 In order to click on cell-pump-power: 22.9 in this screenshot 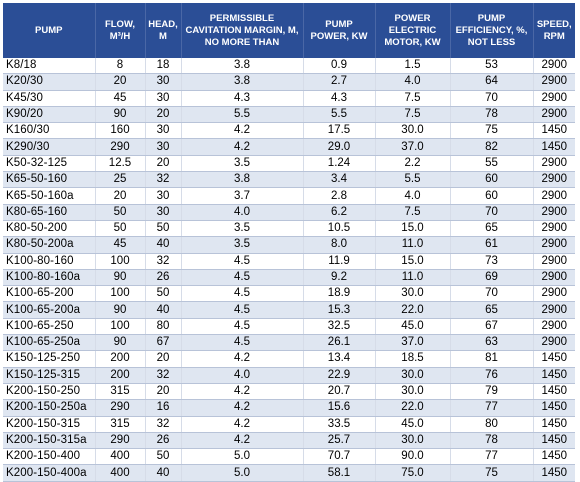, I will do `click(339, 375)`.